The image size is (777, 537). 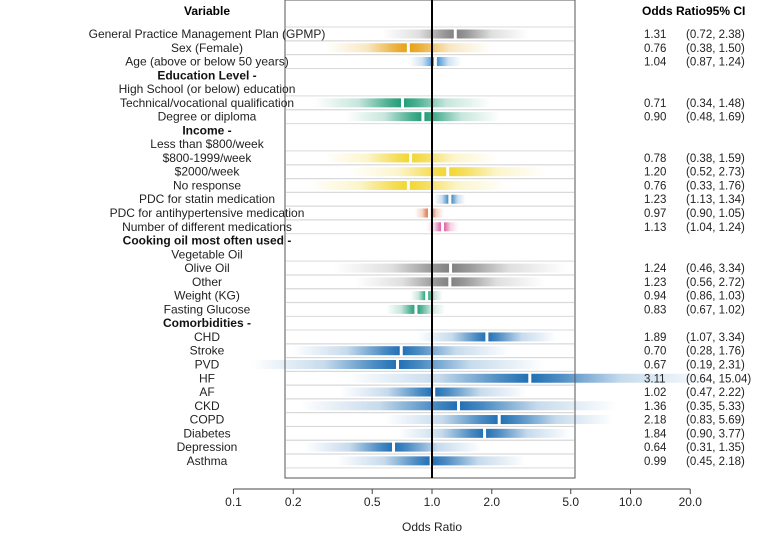 I want to click on row-label: Depression, so click(x=207, y=447).